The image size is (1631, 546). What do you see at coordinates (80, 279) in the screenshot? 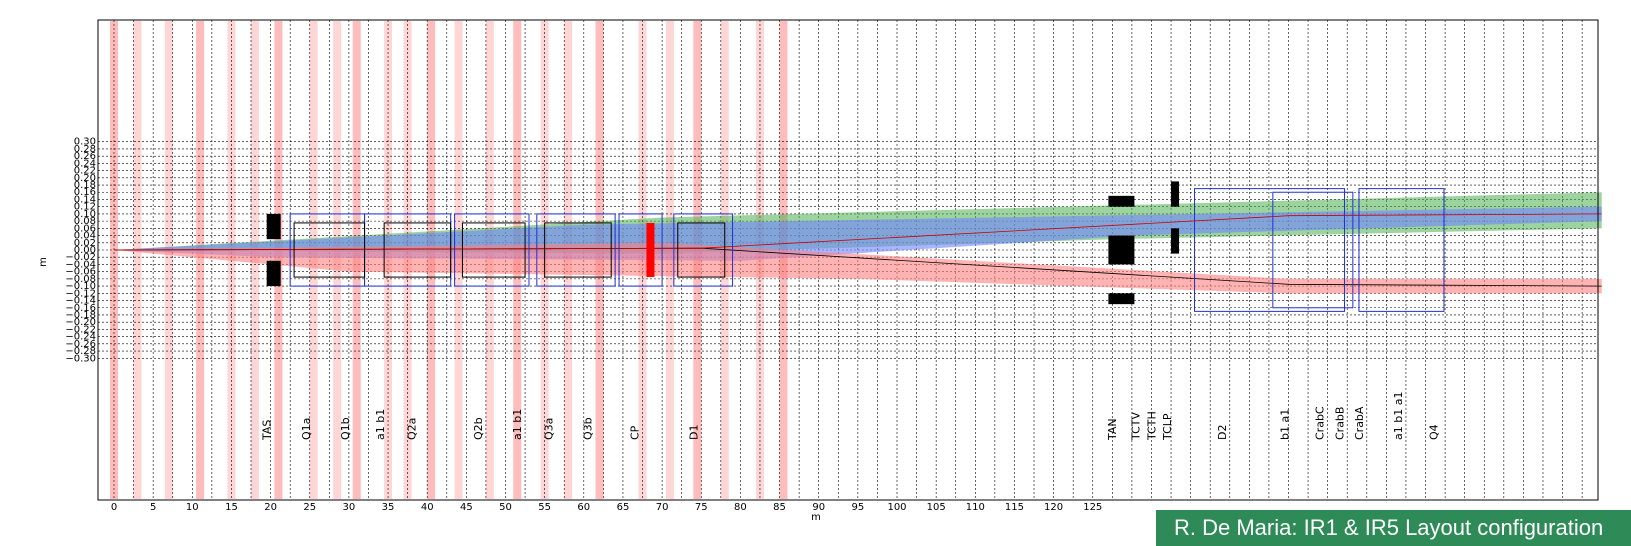
I see `y-tick-label: −0.08` at bounding box center [80, 279].